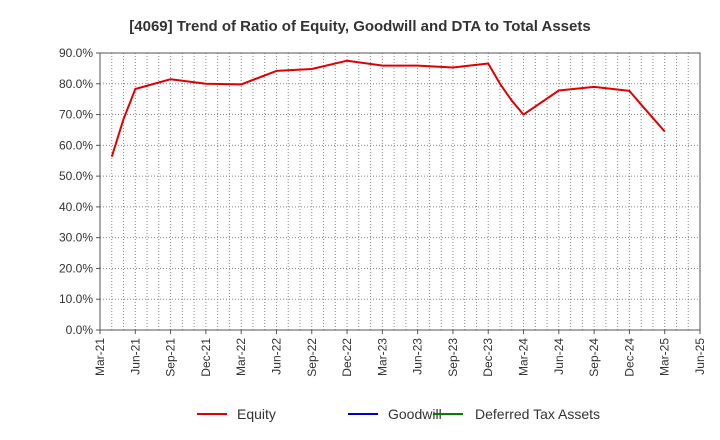 This screenshot has width=720, height=440. What do you see at coordinates (524, 357) in the screenshot?
I see `x-tick-label: Mar-24` at bounding box center [524, 357].